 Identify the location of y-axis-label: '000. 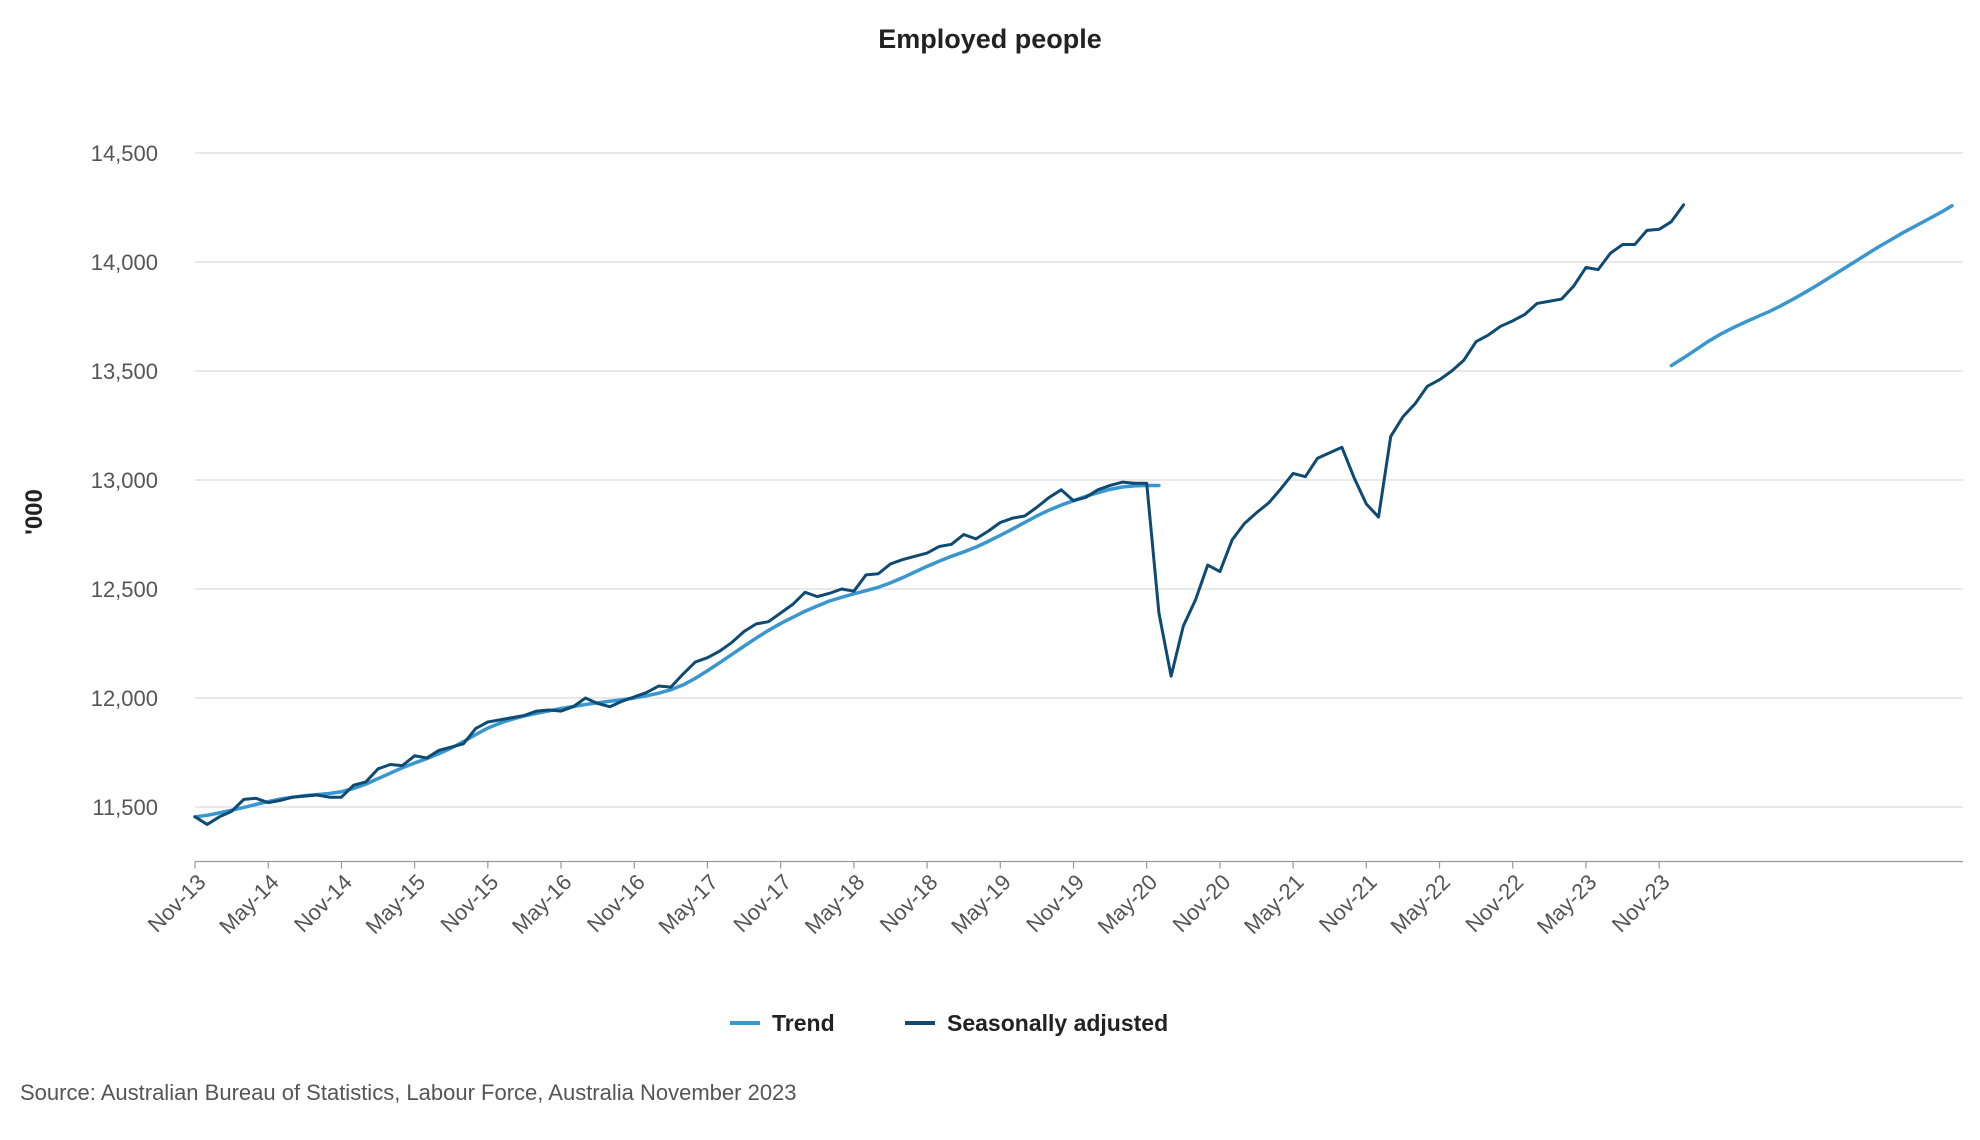
(34, 512).